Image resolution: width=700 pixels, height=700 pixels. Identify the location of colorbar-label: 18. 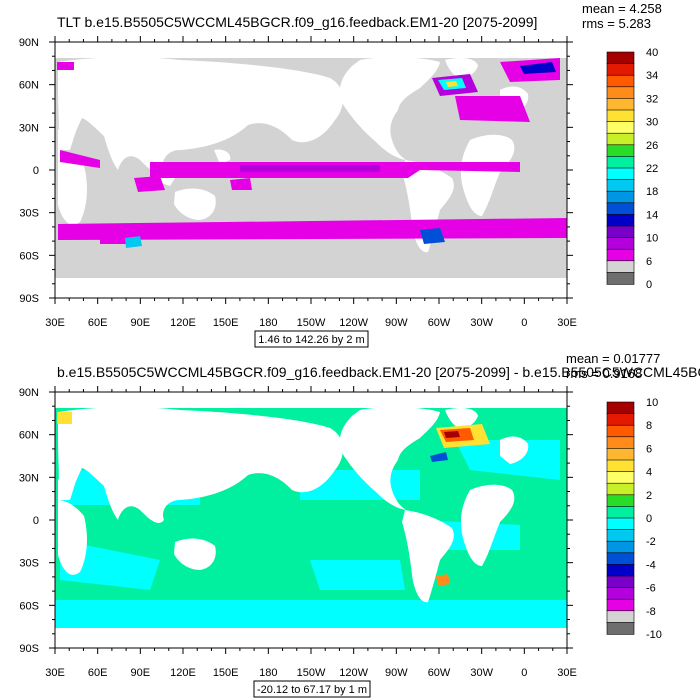
(652, 192).